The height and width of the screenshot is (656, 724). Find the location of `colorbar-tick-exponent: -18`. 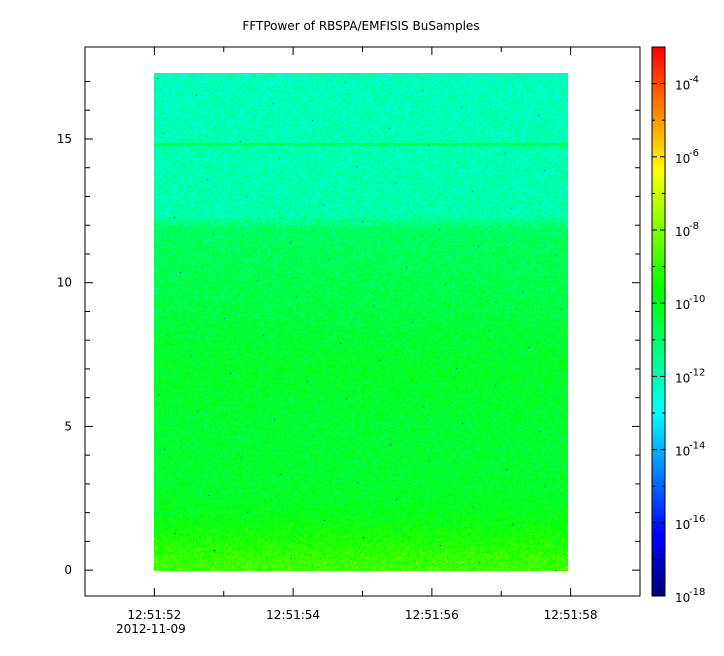

colorbar-tick-exponent: -18 is located at coordinates (697, 592).